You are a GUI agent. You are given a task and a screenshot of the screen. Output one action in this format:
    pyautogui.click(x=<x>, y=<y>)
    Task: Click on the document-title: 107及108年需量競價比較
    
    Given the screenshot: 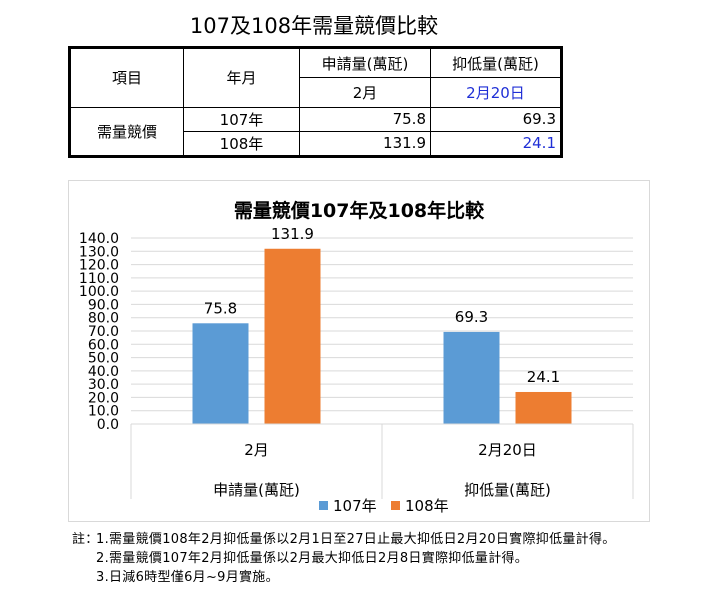 What is the action you would take?
    pyautogui.click(x=314, y=26)
    